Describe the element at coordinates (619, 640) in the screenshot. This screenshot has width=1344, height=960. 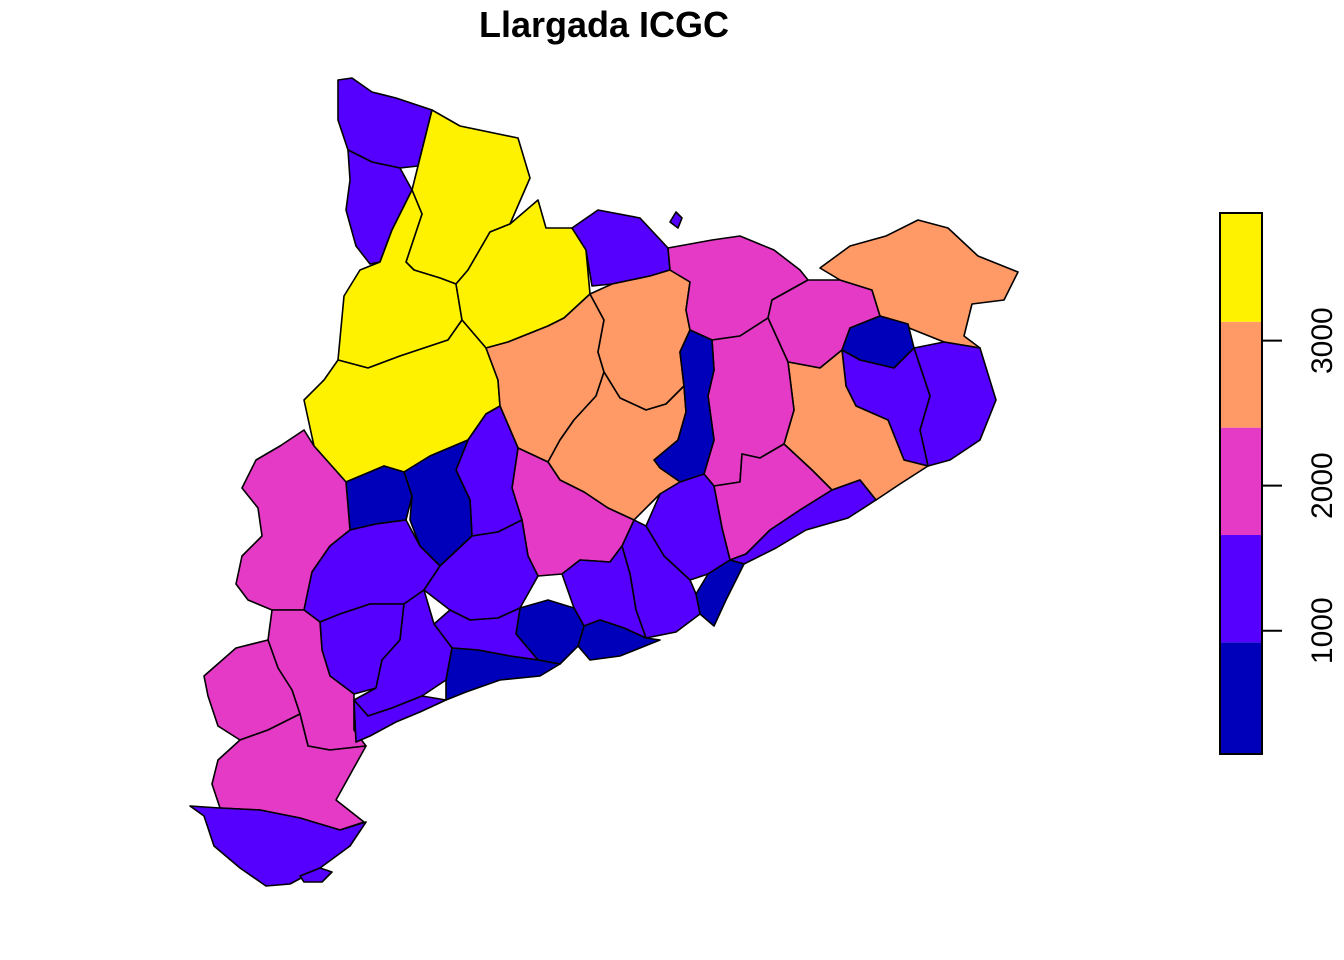
I see `region-garraf` at that location.